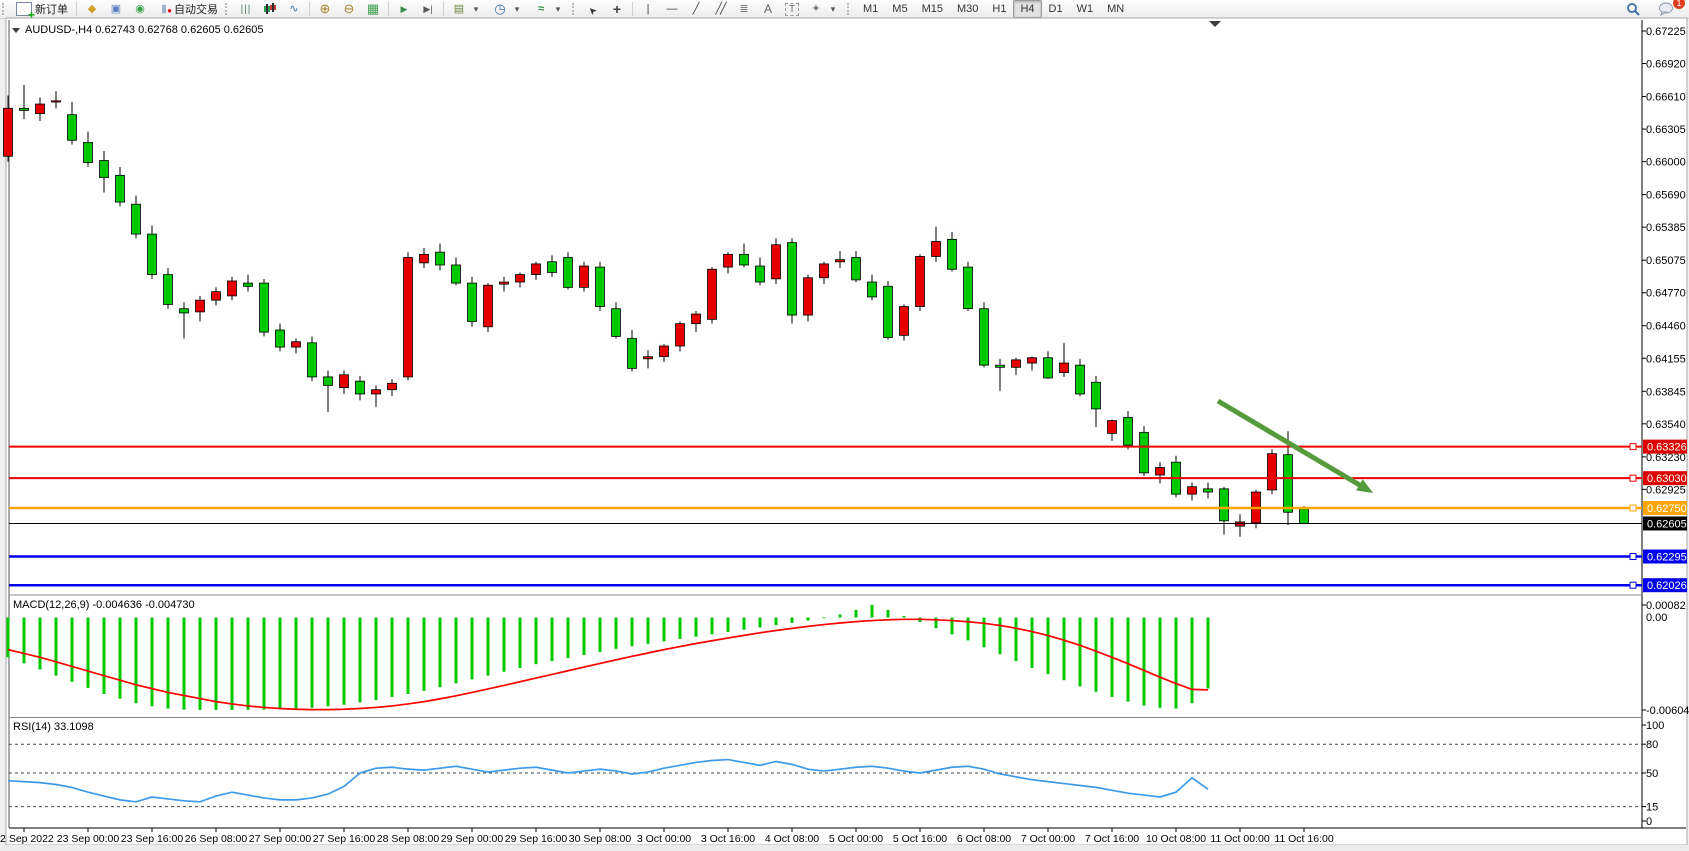 The width and height of the screenshot is (1689, 851). I want to click on timeframe-h1: H1, so click(999, 9).